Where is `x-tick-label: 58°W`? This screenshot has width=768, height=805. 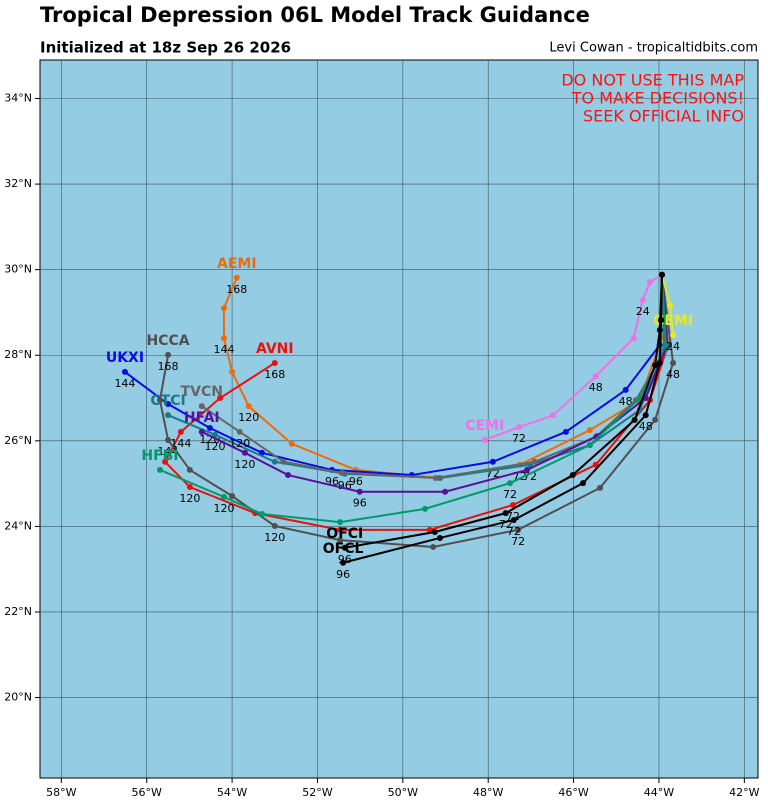
x-tick-label: 58°W is located at coordinates (61, 792).